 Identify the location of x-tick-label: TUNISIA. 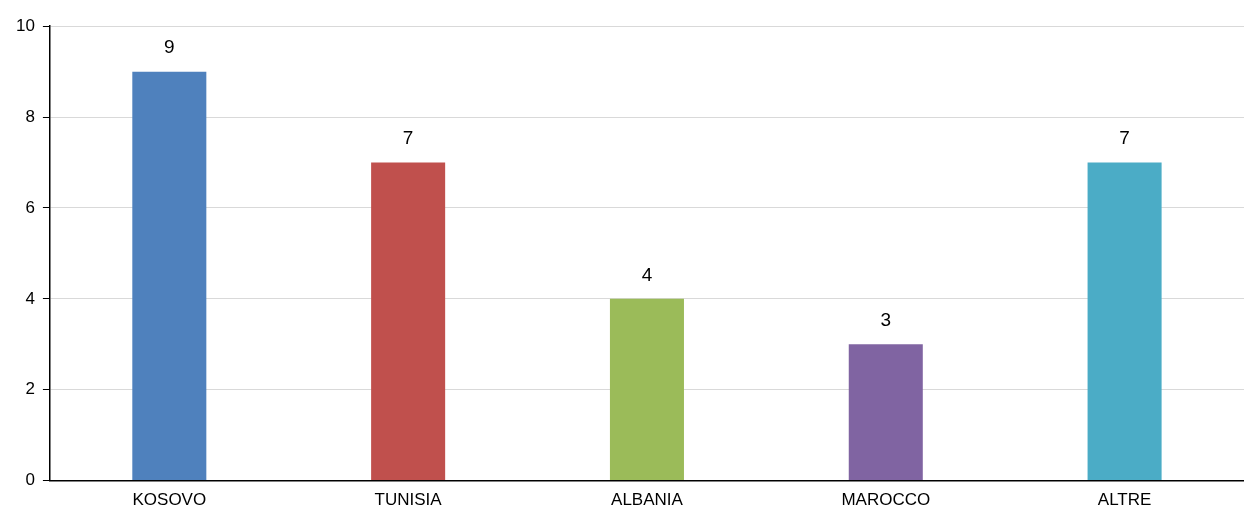
(408, 500).